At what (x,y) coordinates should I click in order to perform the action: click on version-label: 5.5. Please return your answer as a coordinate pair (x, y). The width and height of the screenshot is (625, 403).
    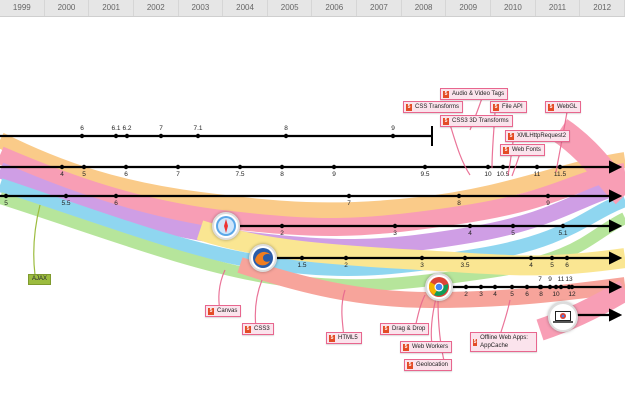
    Looking at the image, I should click on (65, 203).